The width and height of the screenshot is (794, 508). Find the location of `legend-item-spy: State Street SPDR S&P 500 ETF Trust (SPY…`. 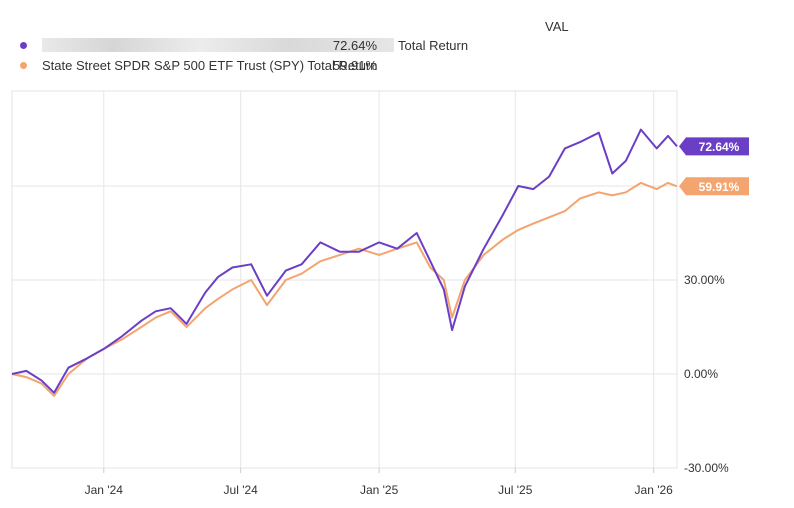

legend-item-spy: State Street SPDR S&P 500 ETF Trust (SPY… is located at coordinates (300, 66).